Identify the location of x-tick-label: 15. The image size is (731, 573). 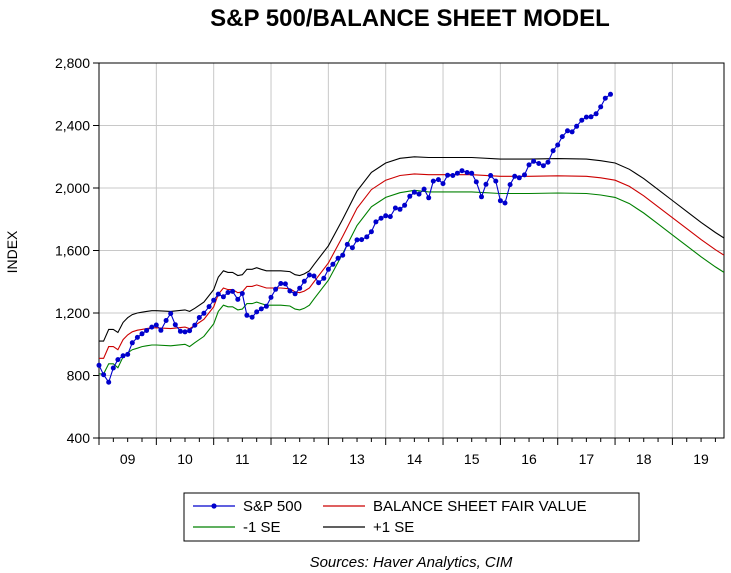
(472, 459).